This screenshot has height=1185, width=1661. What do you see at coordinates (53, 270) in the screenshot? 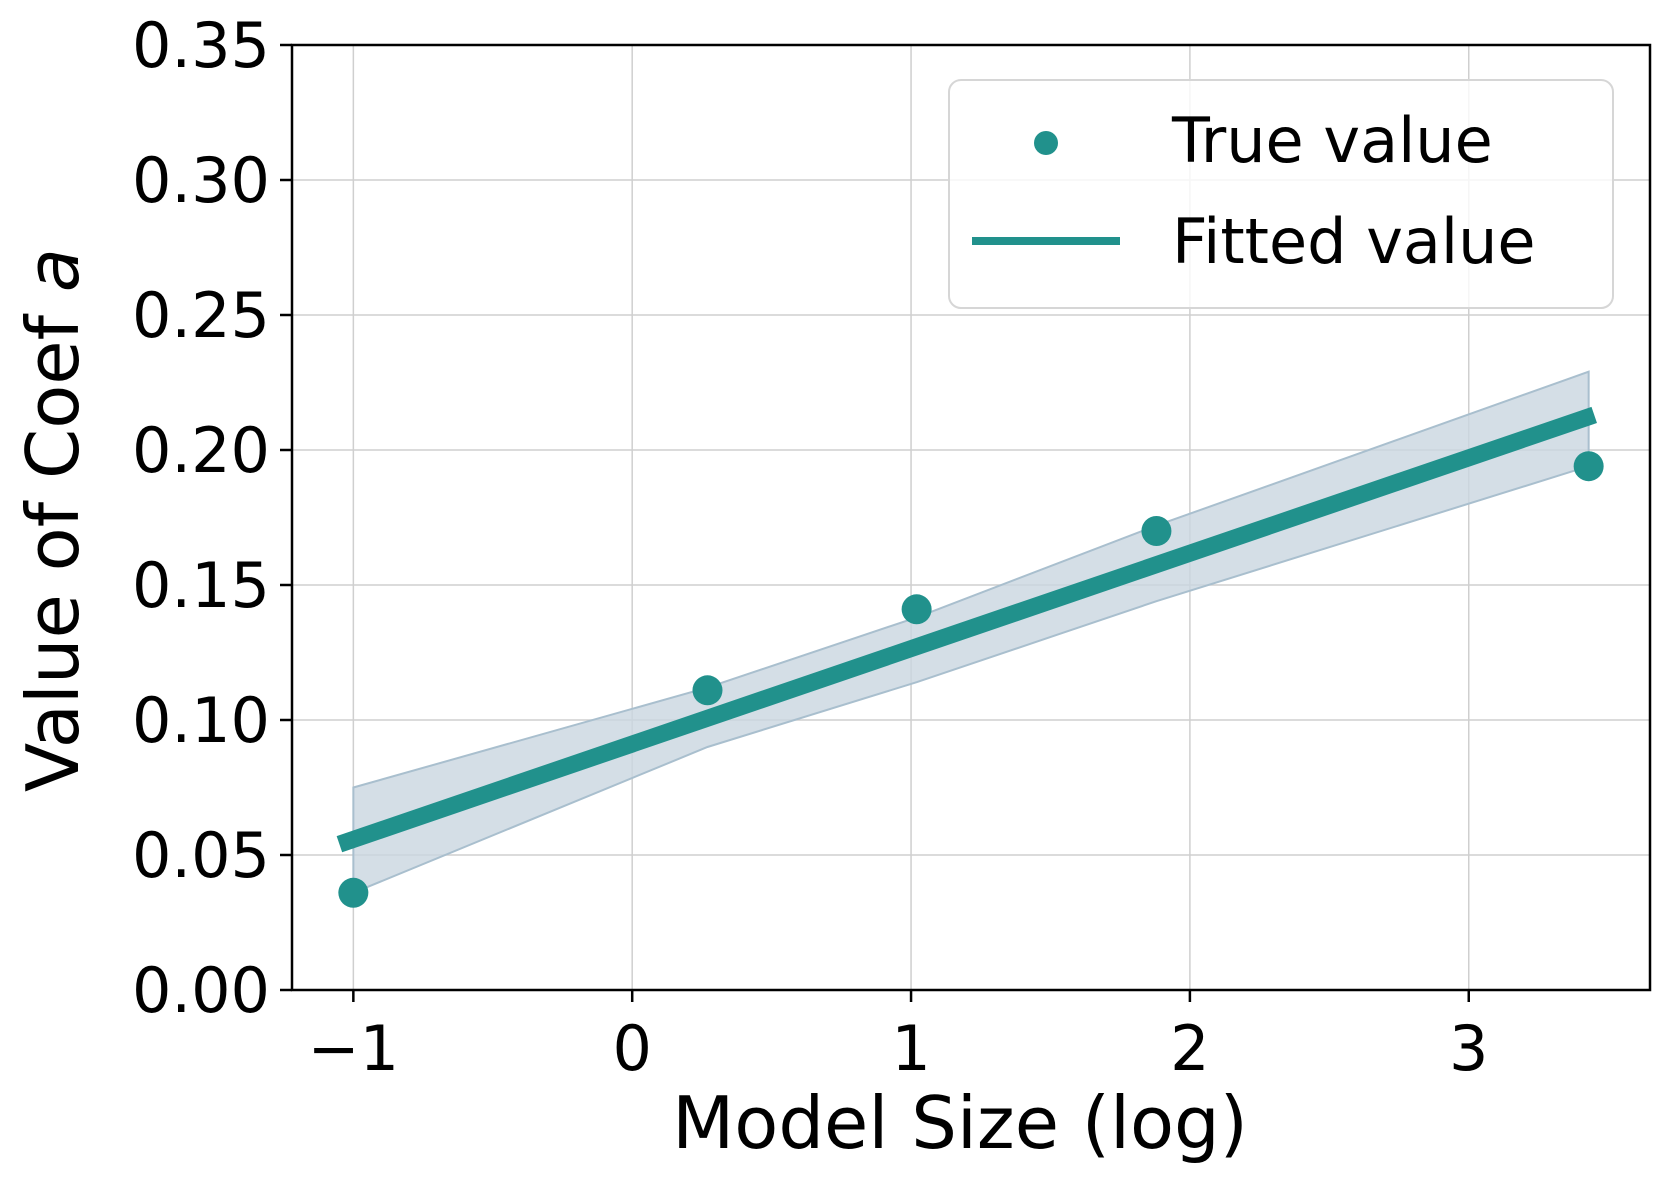
I see `y-axis-label-symbol: a` at bounding box center [53, 270].